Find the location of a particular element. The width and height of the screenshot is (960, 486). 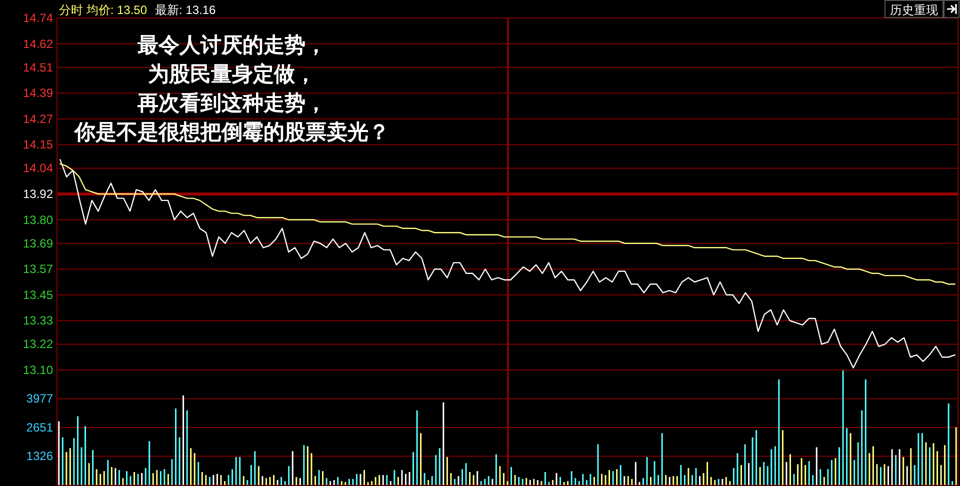

annotation: 最令人讨厌的走势， is located at coordinates (231, 45).